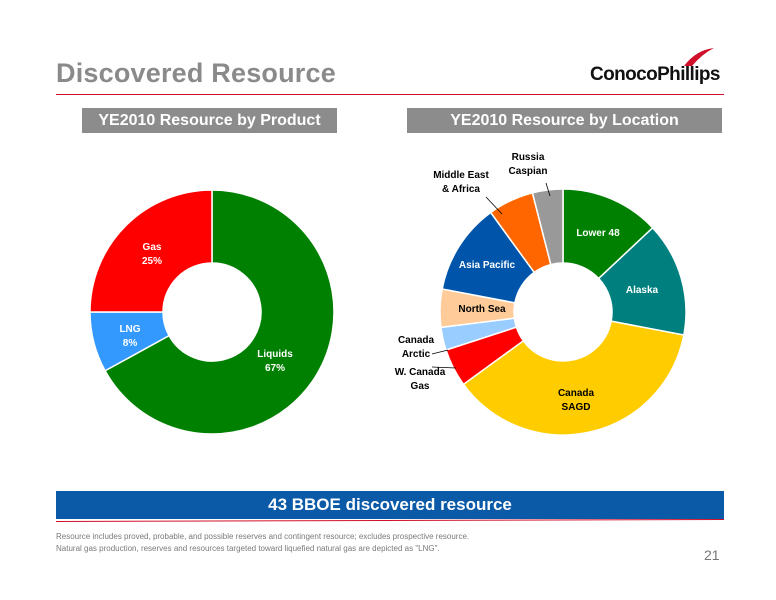  I want to click on location-slice-label-7: Middle East & Africa, so click(461, 182).